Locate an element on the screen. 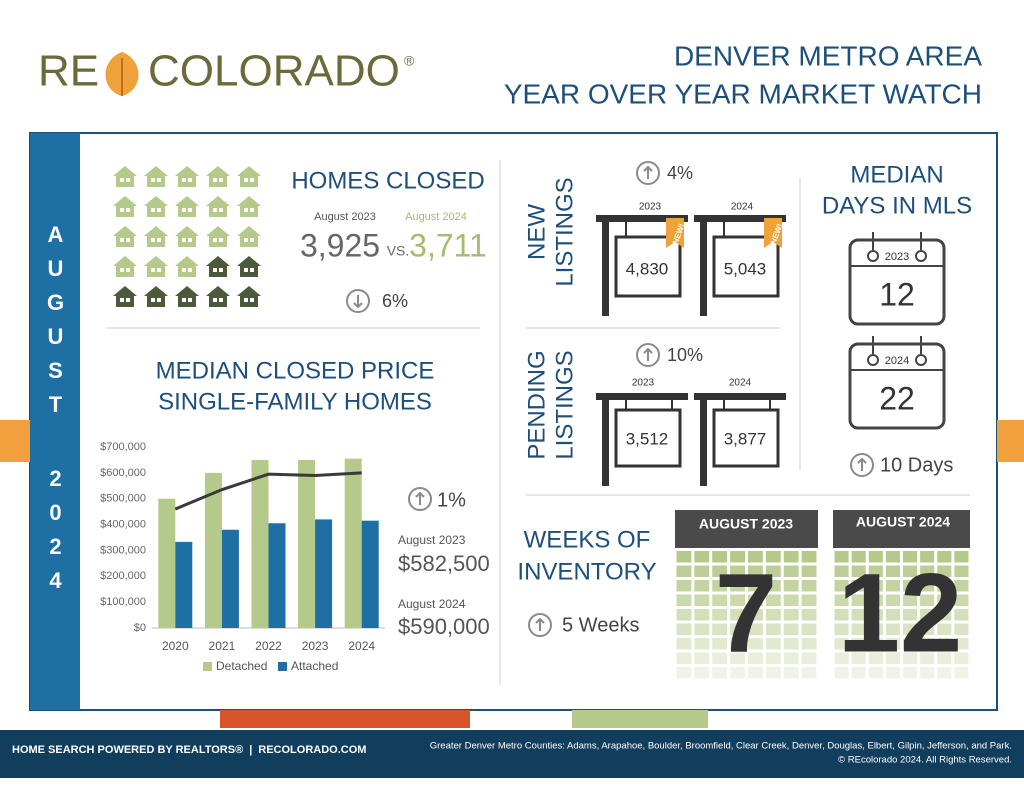  vs-label: VS. is located at coordinates (398, 251).